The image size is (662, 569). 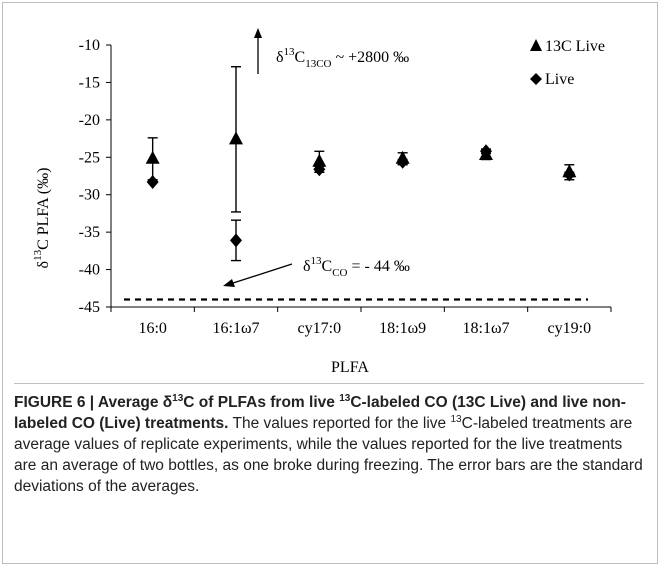 What do you see at coordinates (559, 79) in the screenshot?
I see `legend-label-live: Live` at bounding box center [559, 79].